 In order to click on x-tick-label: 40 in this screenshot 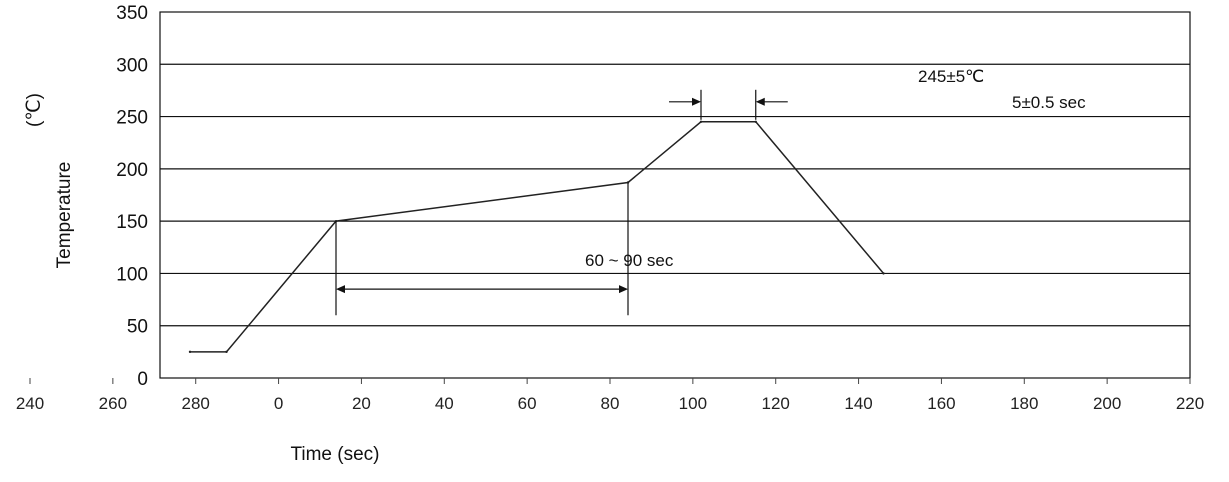, I will do `click(444, 403)`.